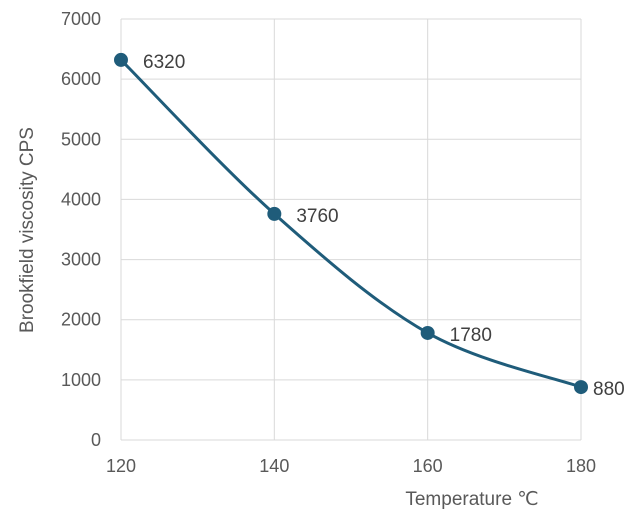 The width and height of the screenshot is (634, 514). I want to click on x-tick-label: 180, so click(581, 466).